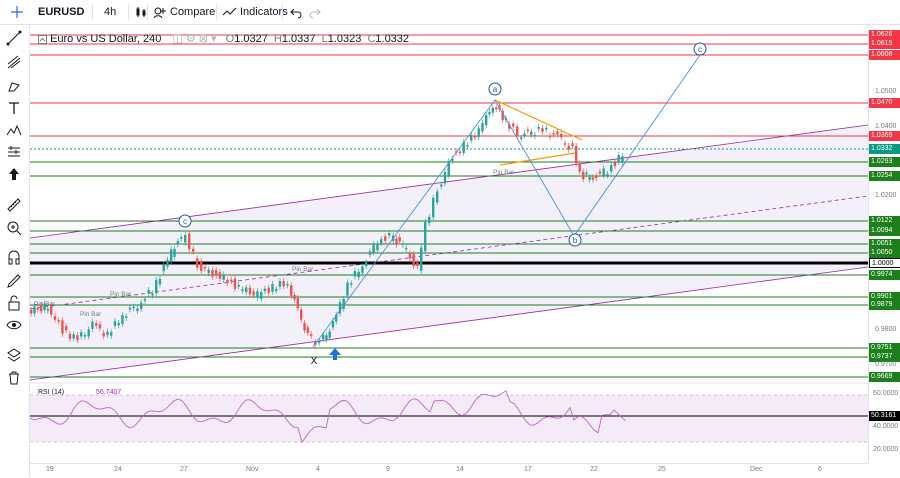 The height and width of the screenshot is (478, 900). Describe the element at coordinates (886, 449) in the screenshot. I see `rsi-tick: 20.0000` at that location.